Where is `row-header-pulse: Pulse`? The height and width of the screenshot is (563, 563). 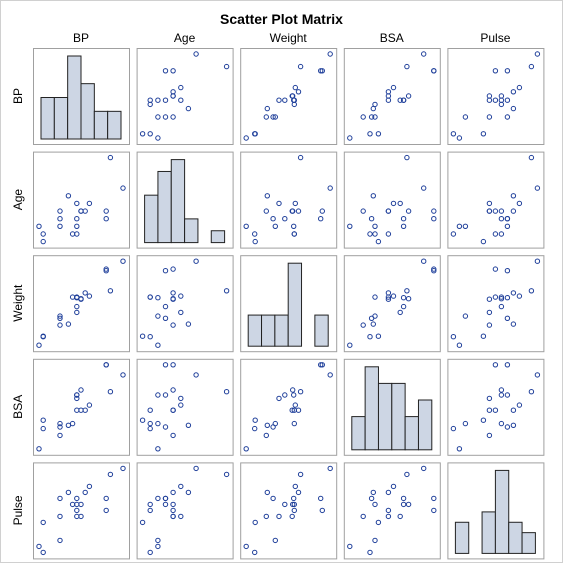 row-header-pulse: Pulse is located at coordinates (18, 510).